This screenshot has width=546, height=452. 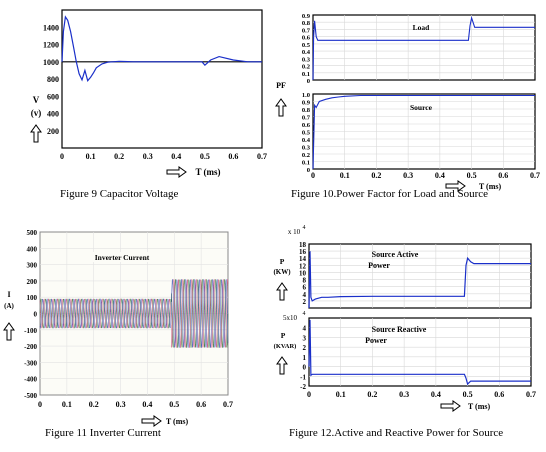 What do you see at coordinates (134, 313) in the screenshot?
I see `inverter-current-phase` at bounding box center [134, 313].